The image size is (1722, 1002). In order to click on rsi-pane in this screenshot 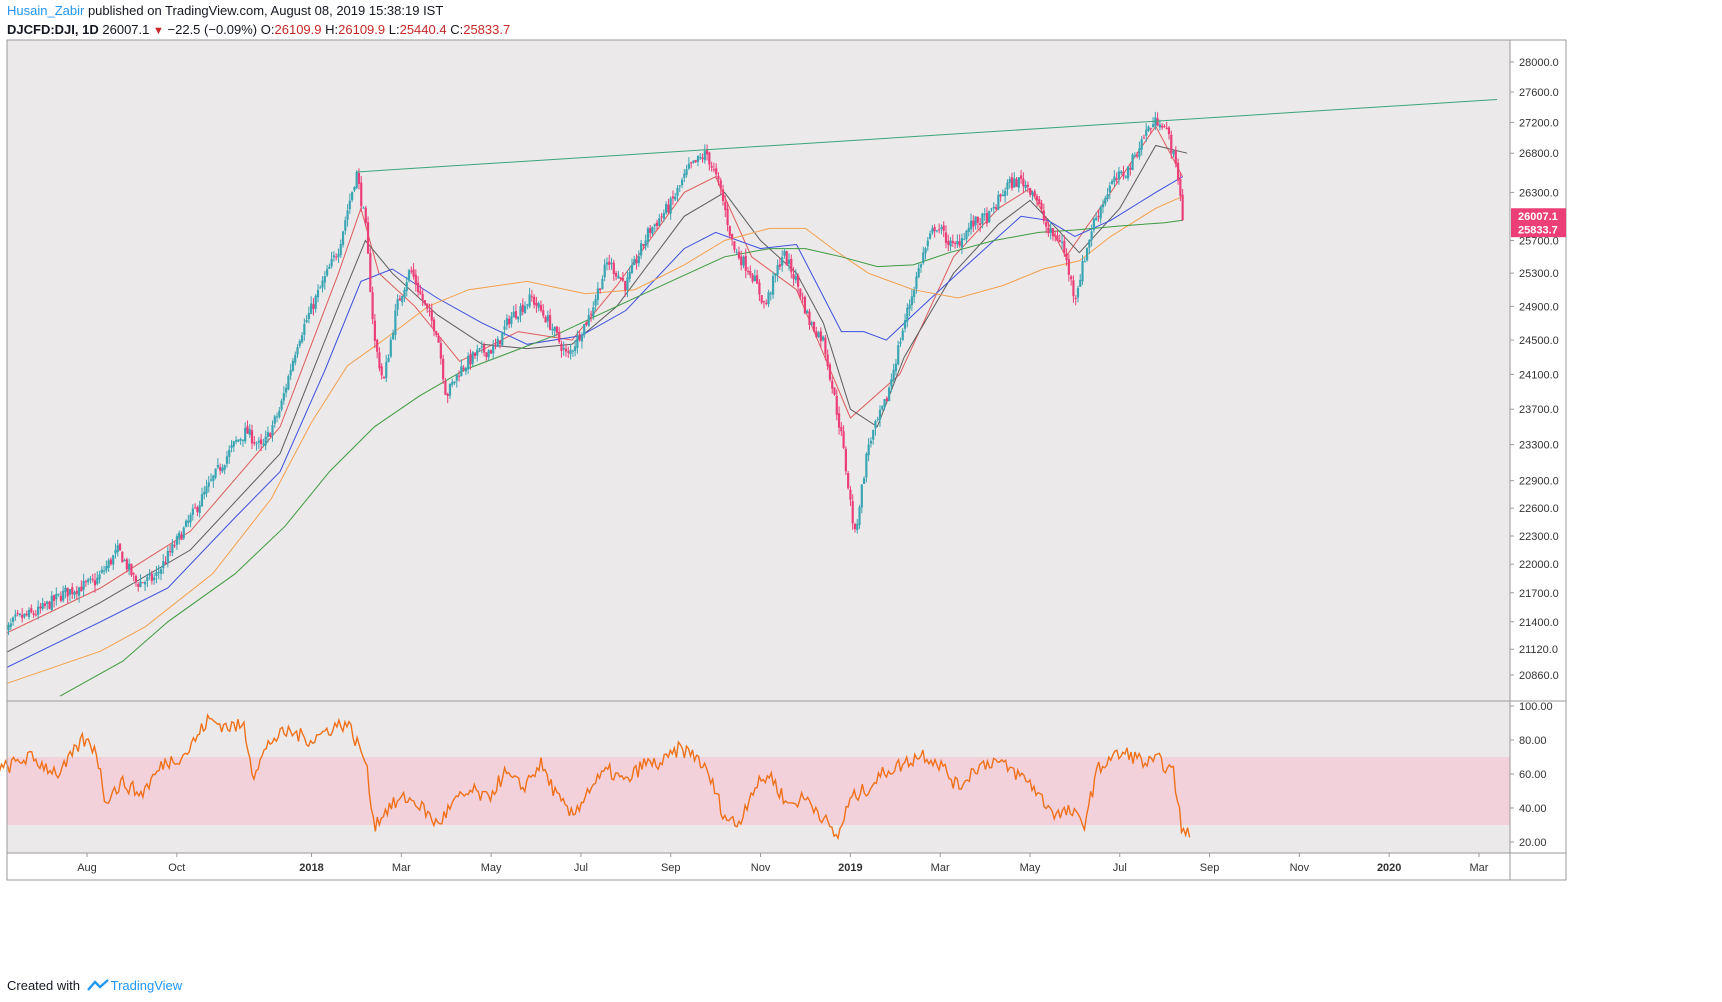, I will do `click(755, 777)`.